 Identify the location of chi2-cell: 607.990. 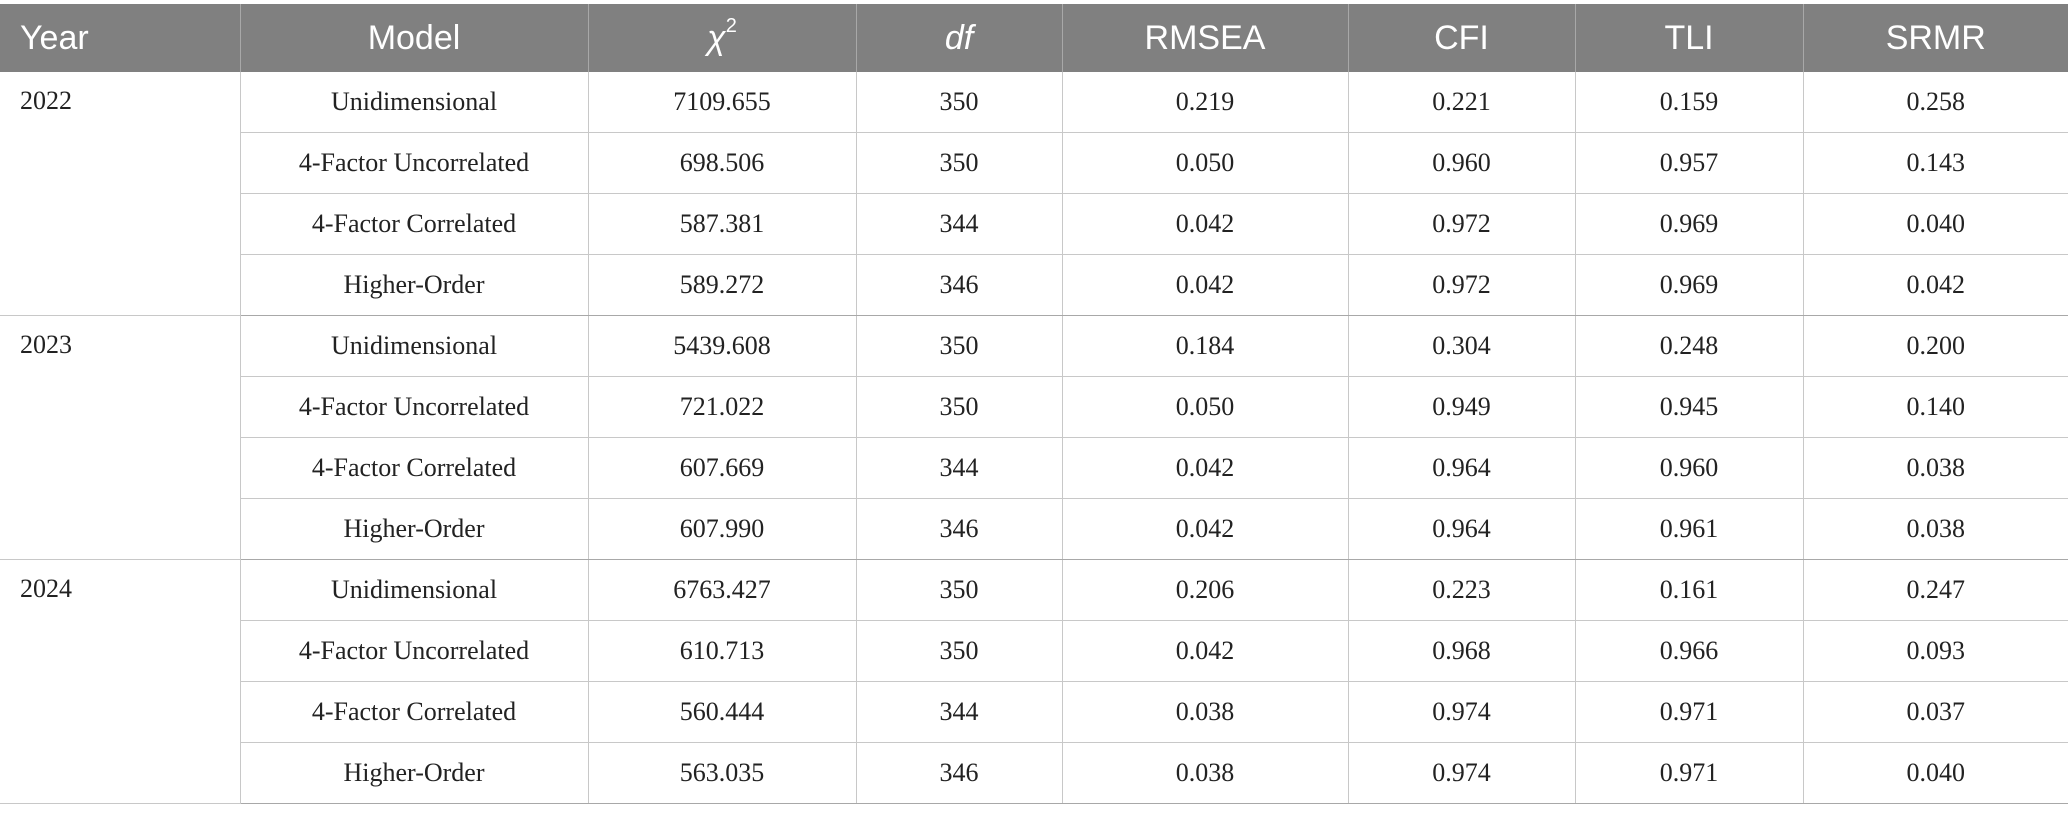
(722, 529).